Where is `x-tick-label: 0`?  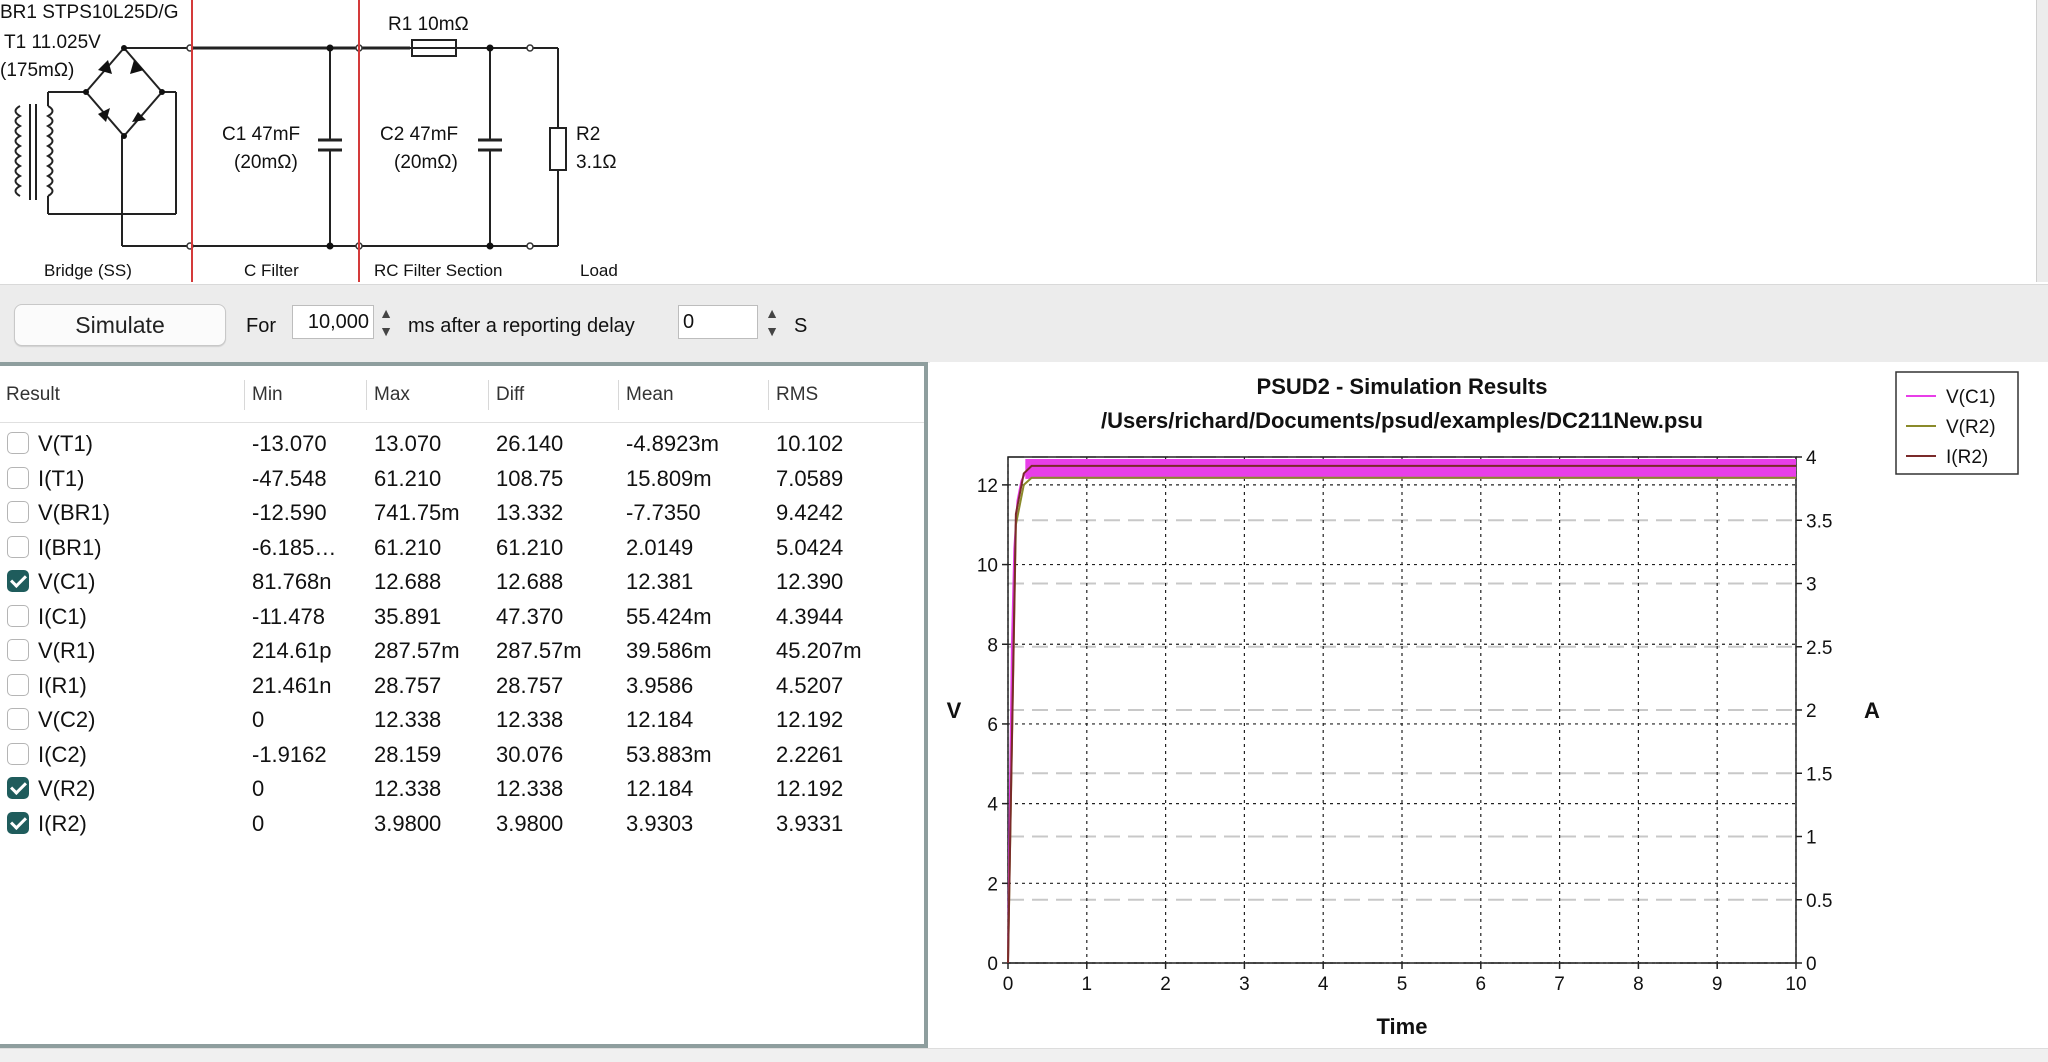 x-tick-label: 0 is located at coordinates (1008, 984).